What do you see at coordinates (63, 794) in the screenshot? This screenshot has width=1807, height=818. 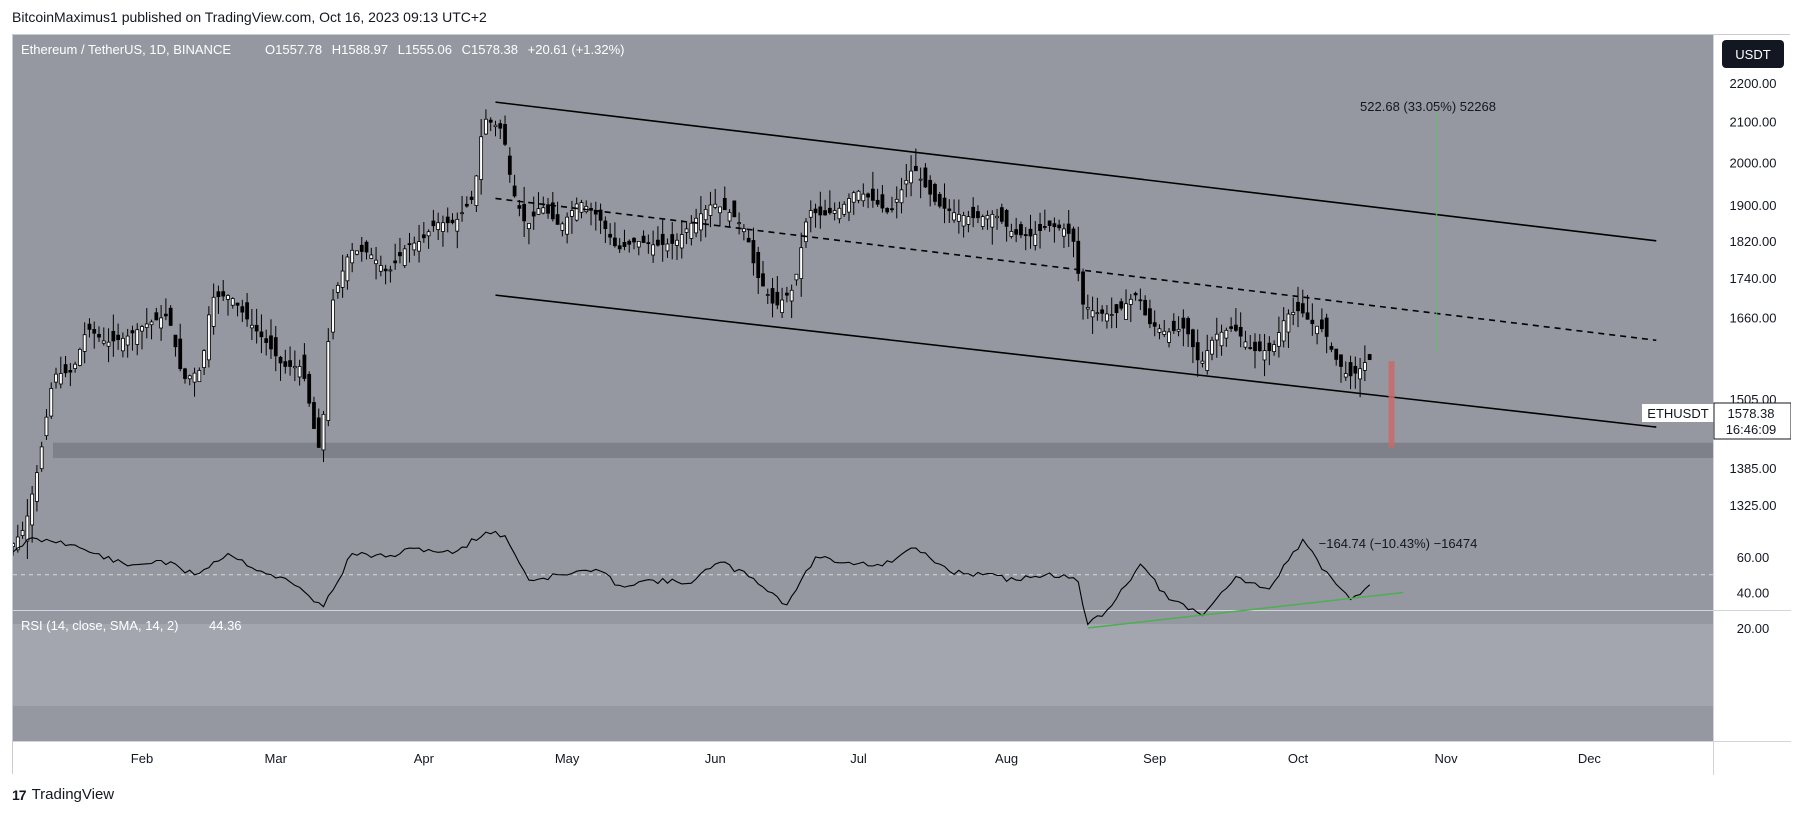 I see `footer: 17 TradingView` at bounding box center [63, 794].